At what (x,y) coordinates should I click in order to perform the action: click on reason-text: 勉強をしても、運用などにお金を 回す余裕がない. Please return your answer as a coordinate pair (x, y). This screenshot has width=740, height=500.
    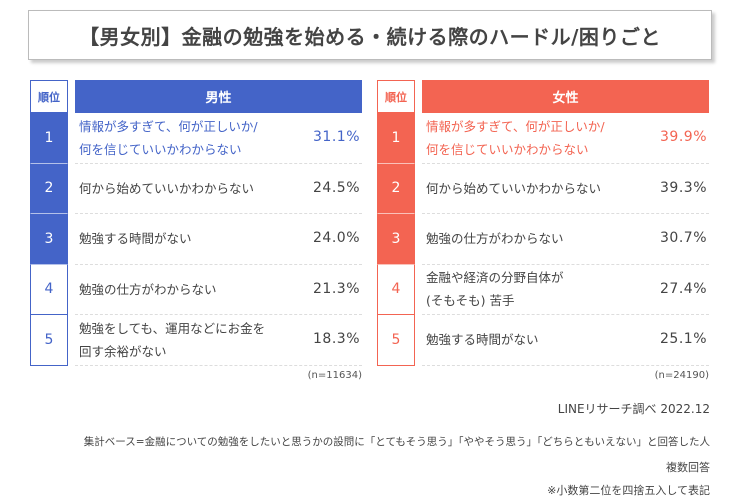
    Looking at the image, I should click on (172, 340).